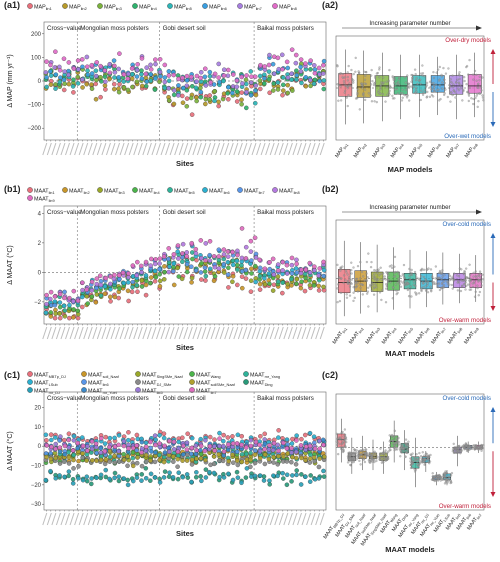  I want to click on xtick-label-a2-0-main: MAP, so click(340, 152).